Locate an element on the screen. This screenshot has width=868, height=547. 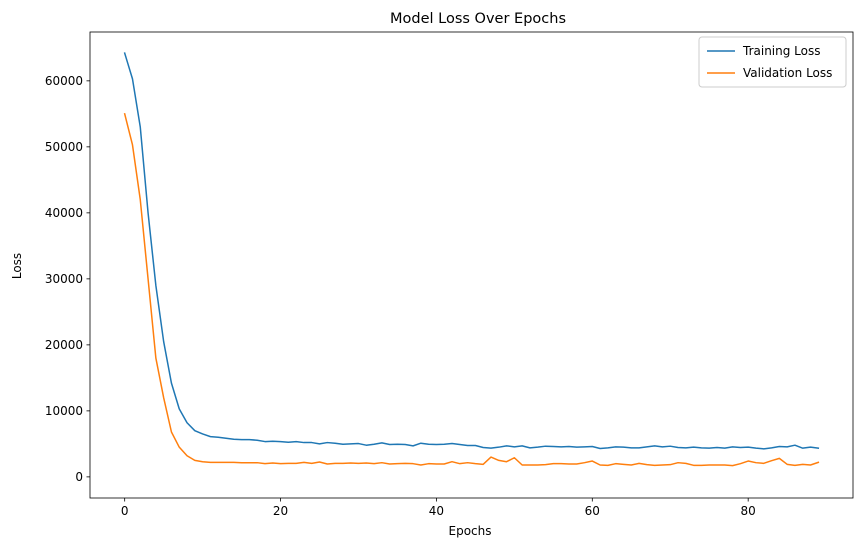
x-tick-label: 80 is located at coordinates (748, 511).